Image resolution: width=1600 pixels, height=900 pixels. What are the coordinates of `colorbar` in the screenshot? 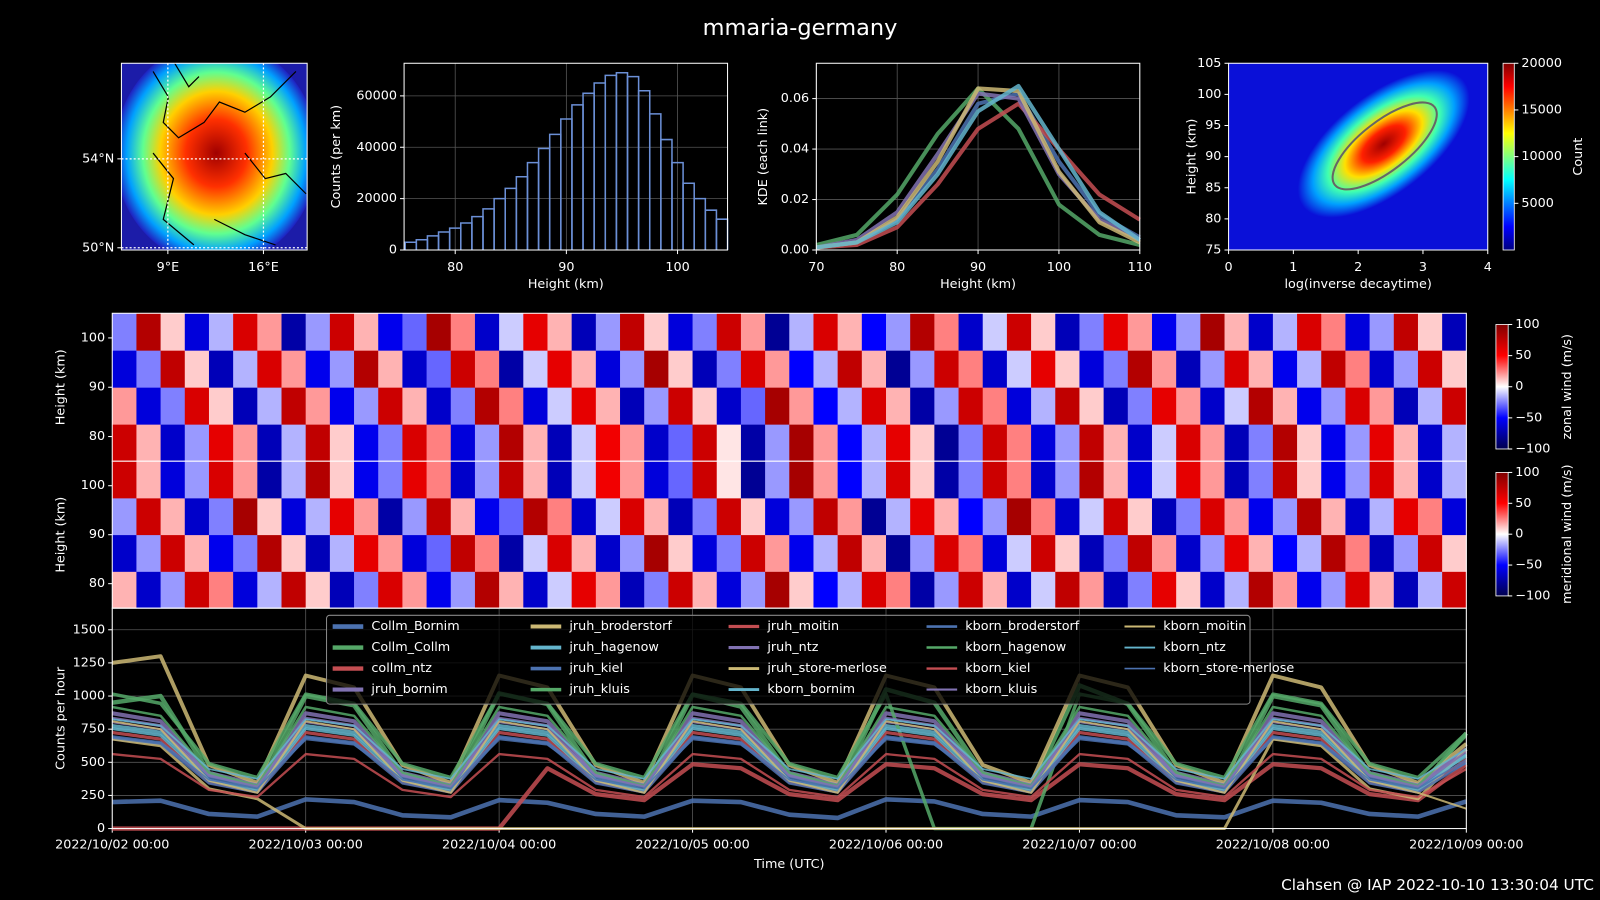 It's located at (1502, 387).